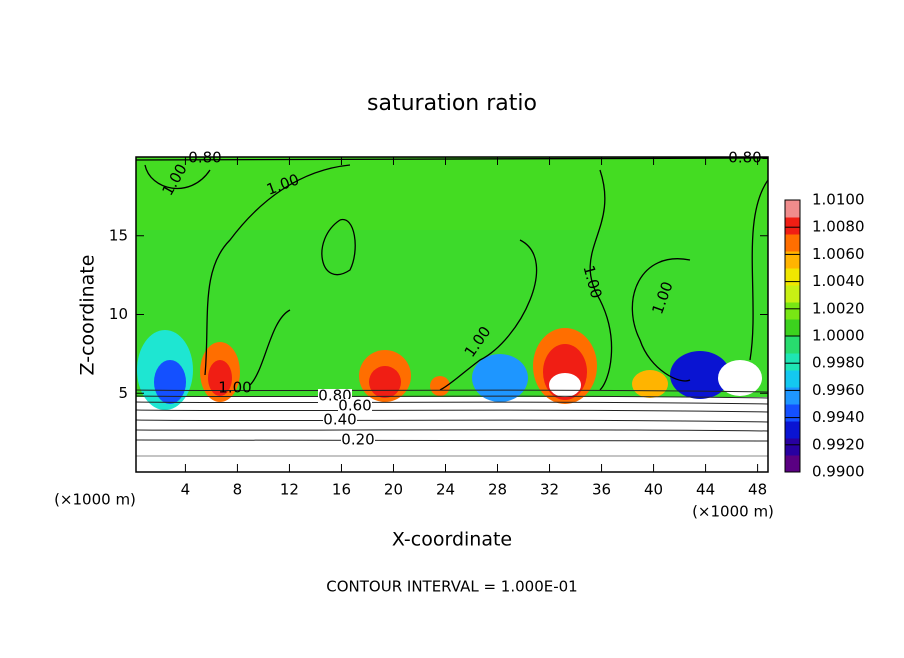 The height and width of the screenshot is (658, 904). Describe the element at coordinates (88, 315) in the screenshot. I see `y-axis-label: Z-coordinate` at that location.